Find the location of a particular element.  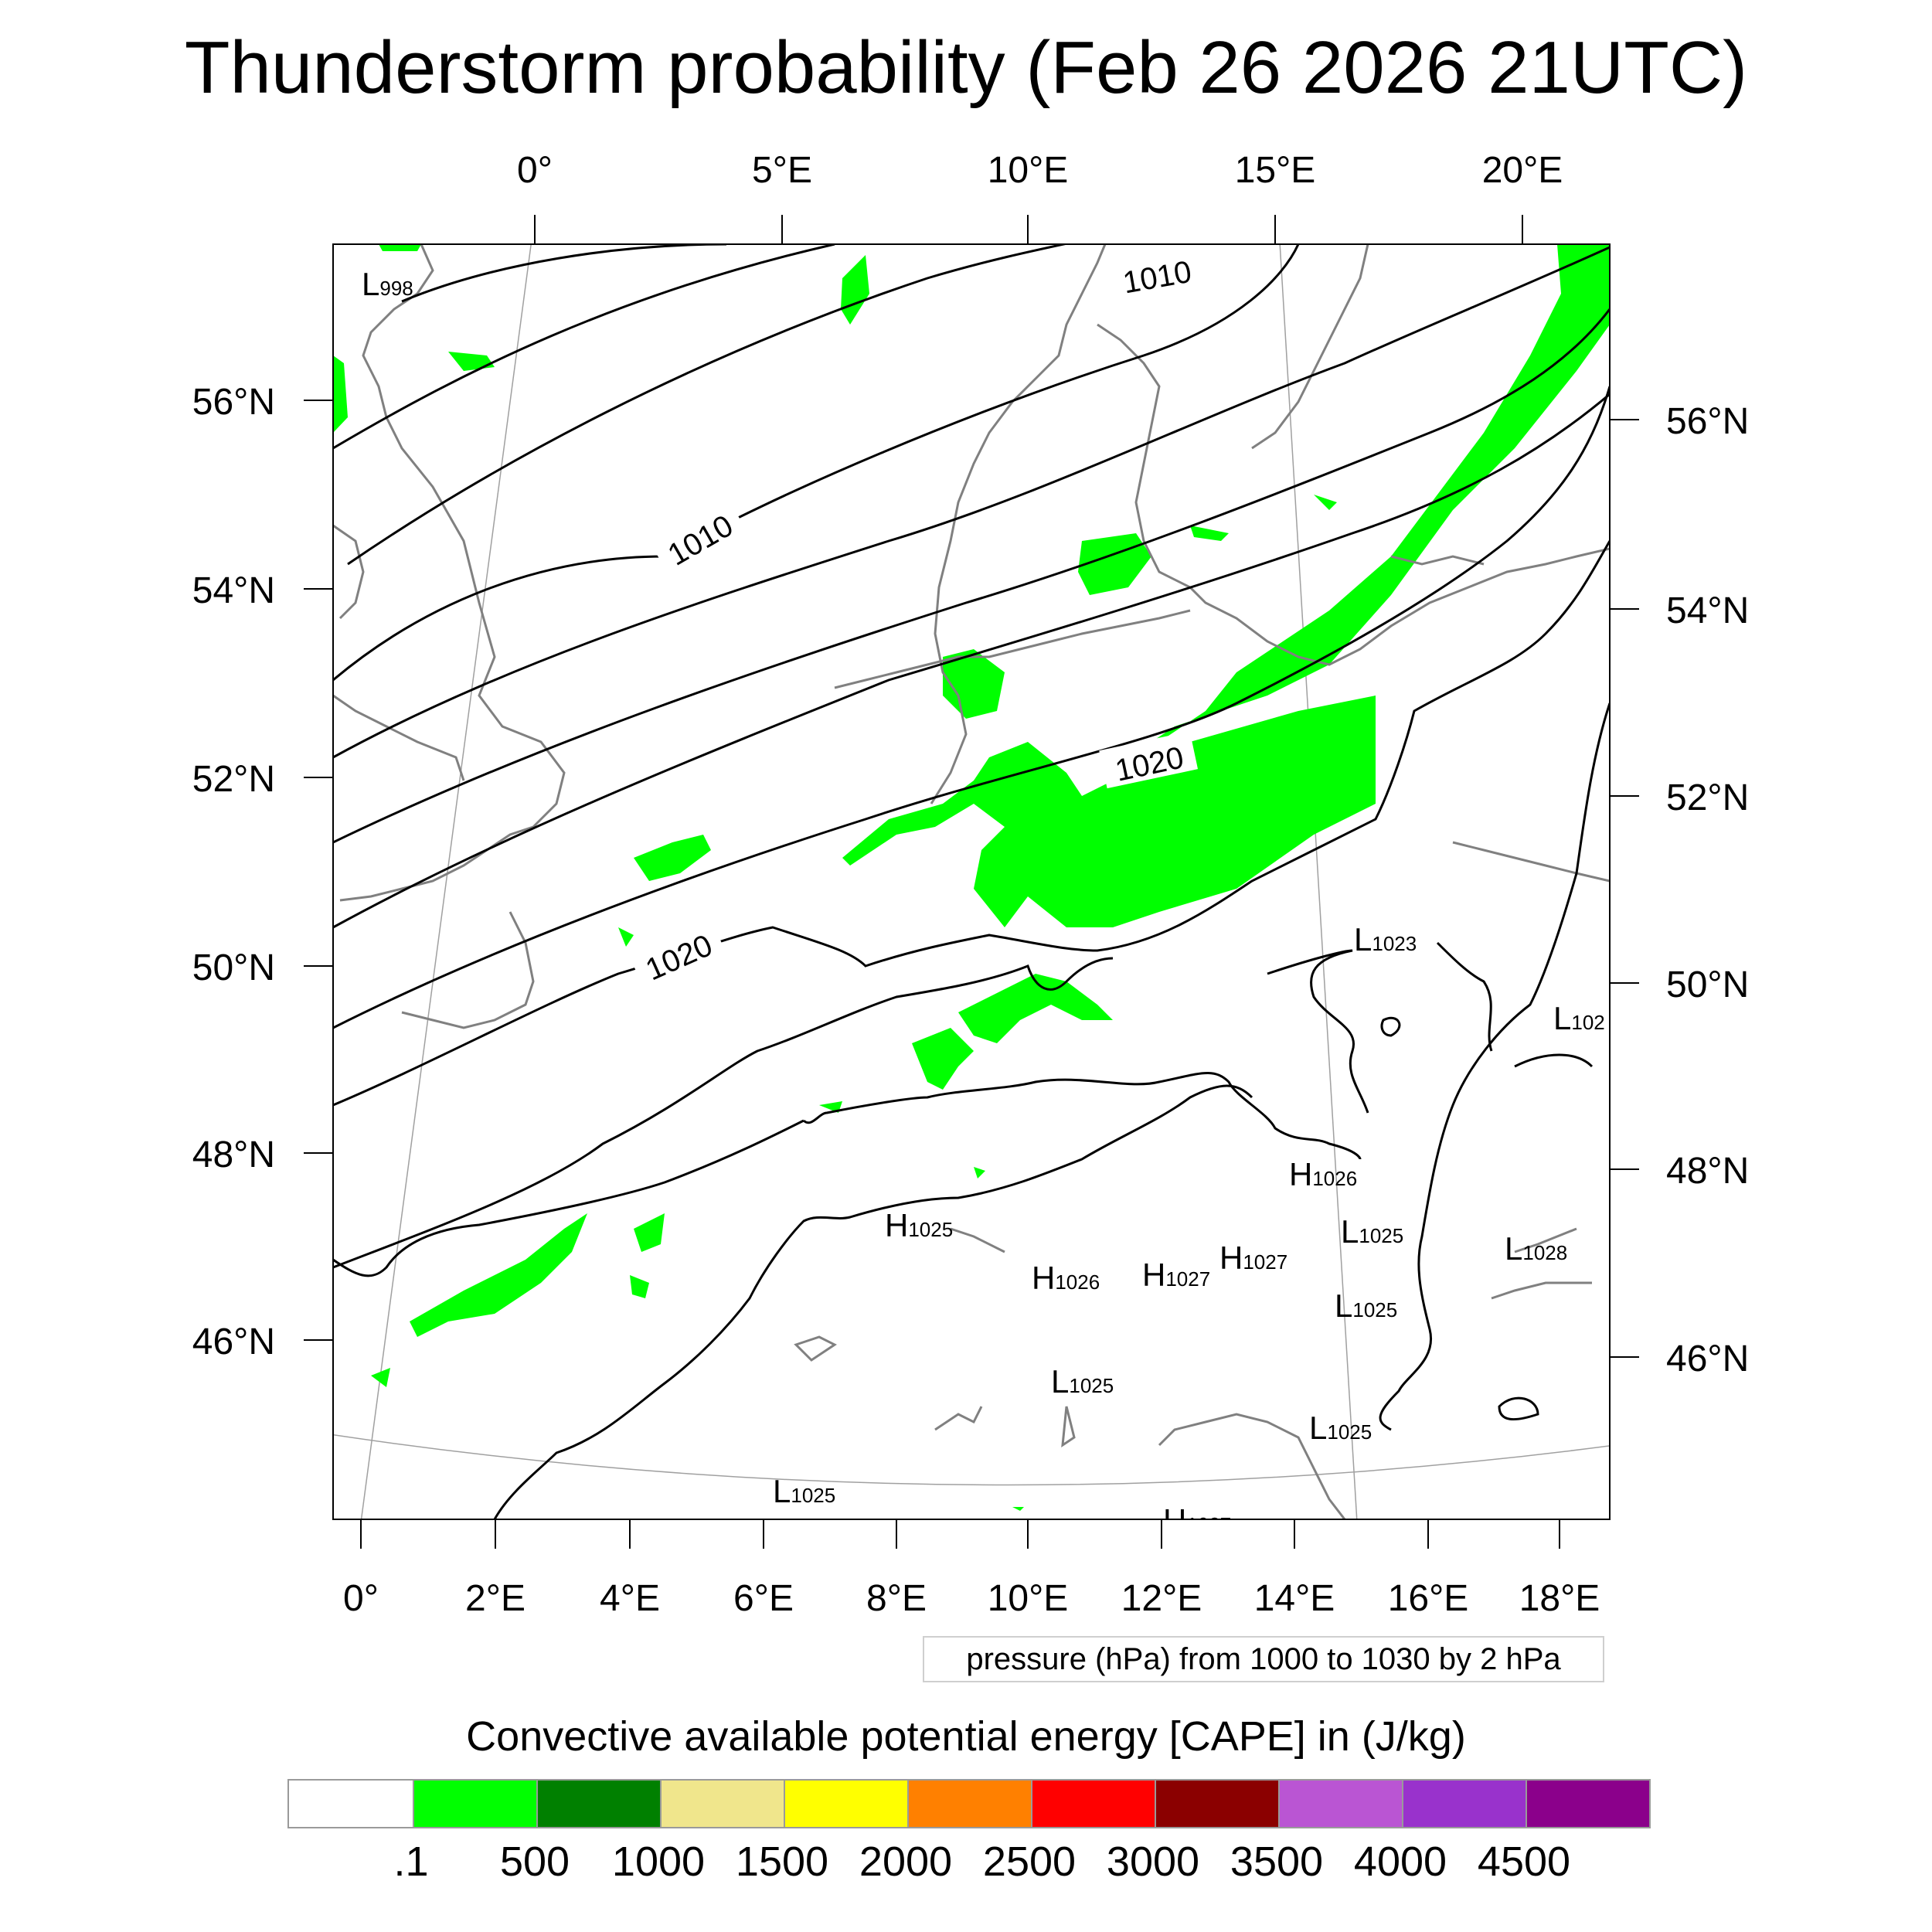

colorbar-label: 2500 is located at coordinates (1029, 1862).